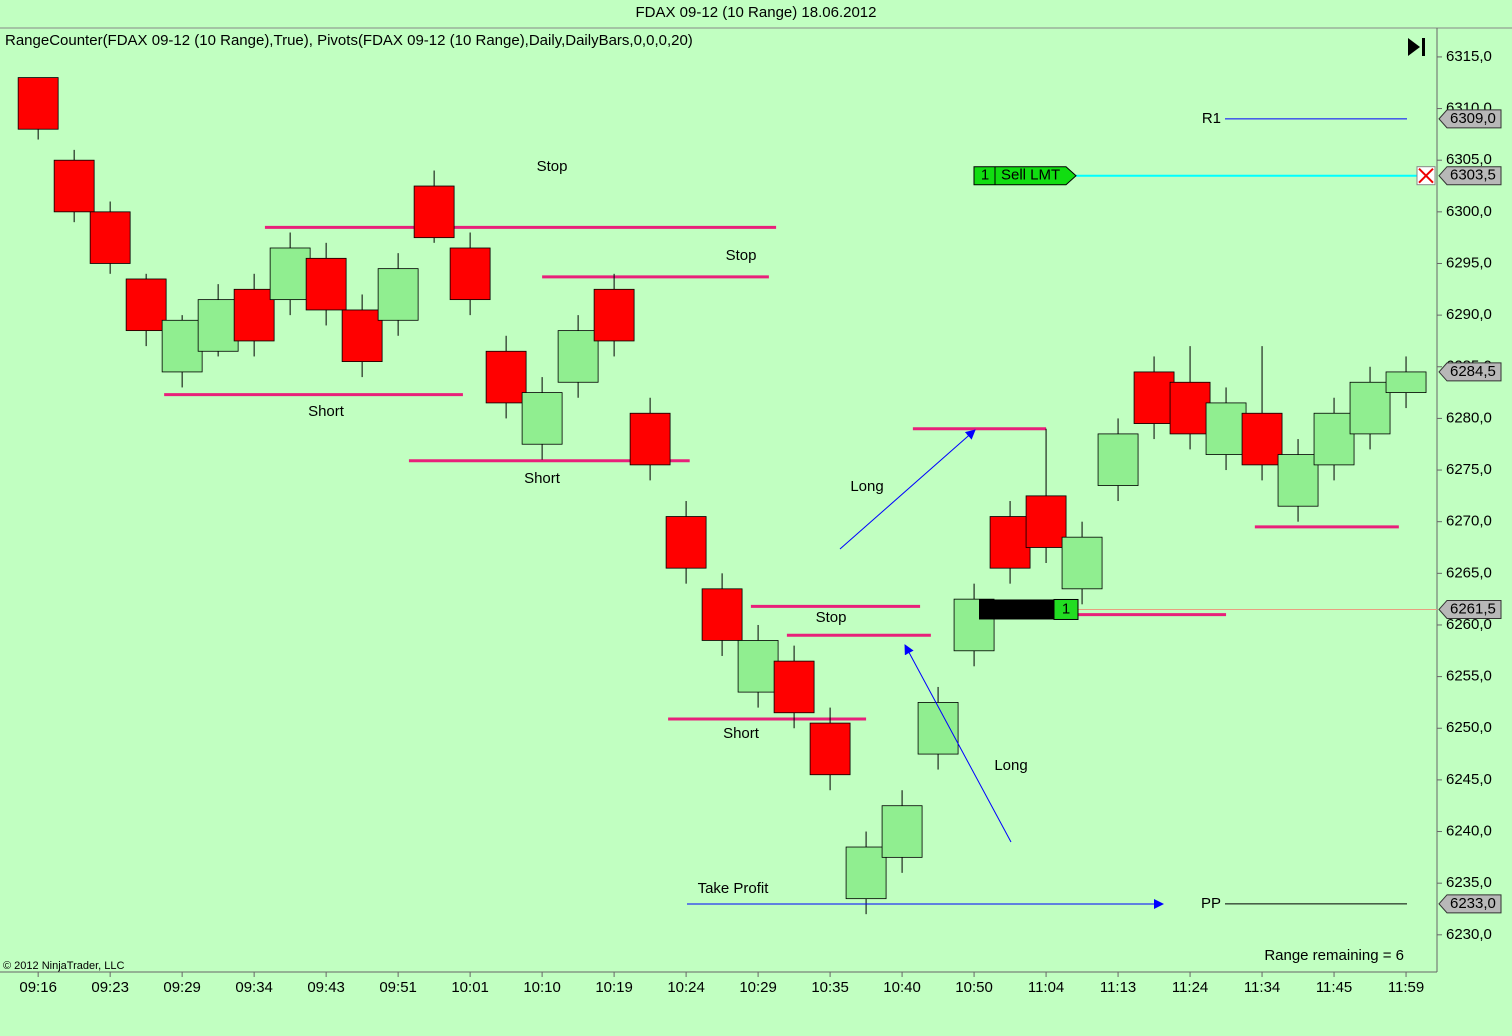  I want to click on y-tick-label: 6300,0, so click(1469, 211).